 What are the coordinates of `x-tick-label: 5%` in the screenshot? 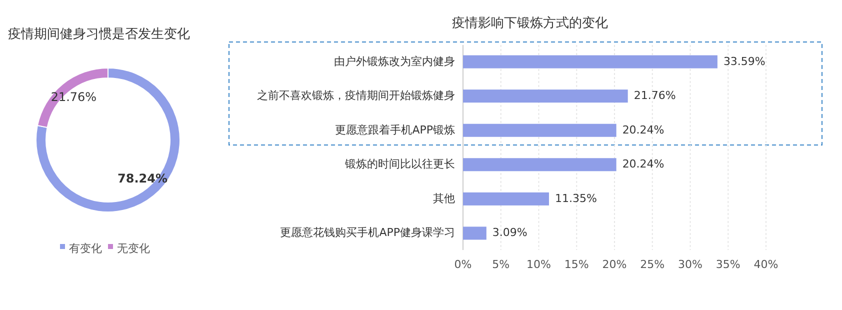 It's located at (501, 264).